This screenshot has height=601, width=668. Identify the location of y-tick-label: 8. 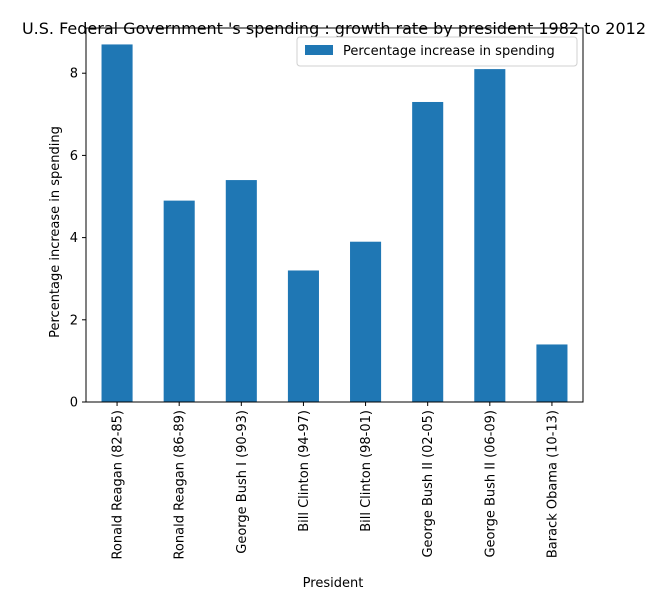
(74, 74).